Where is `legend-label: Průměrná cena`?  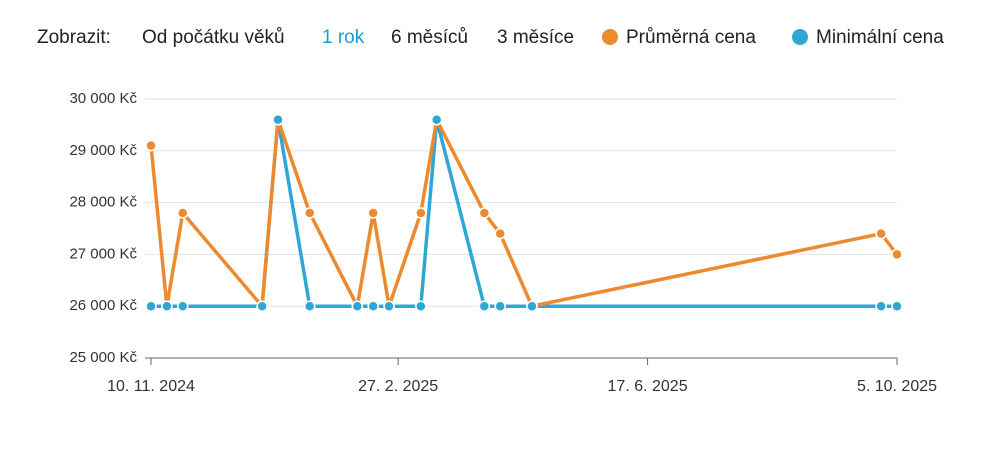
legend-label: Průměrná cena is located at coordinates (691, 37).